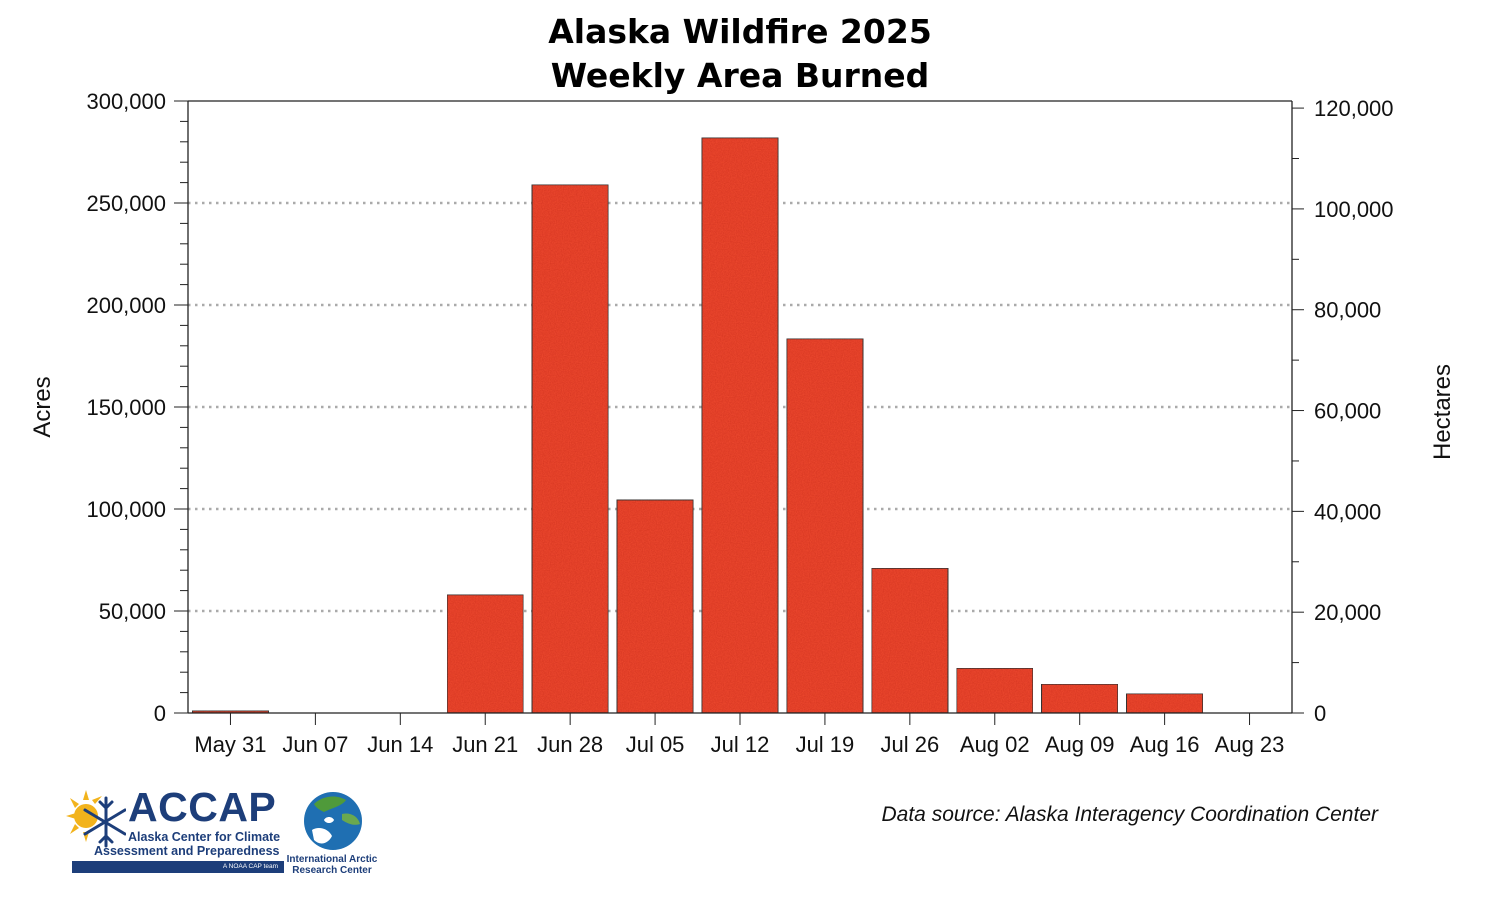 The image size is (1500, 900). I want to click on x-tick-label: Aug 02, so click(995, 744).